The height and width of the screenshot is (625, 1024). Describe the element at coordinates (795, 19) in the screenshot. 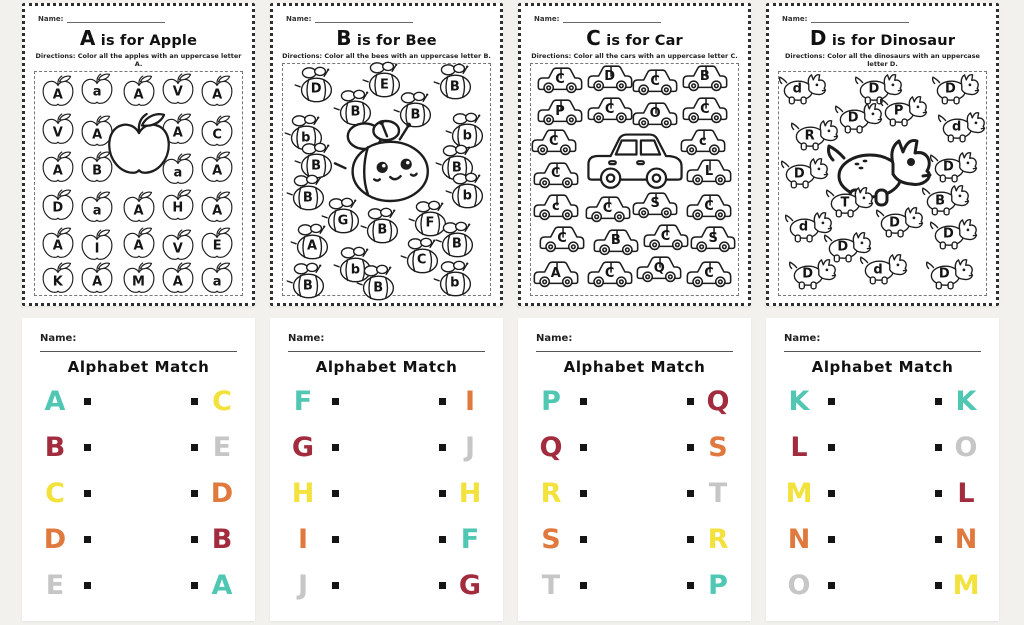

I see `name-label: Name:` at that location.